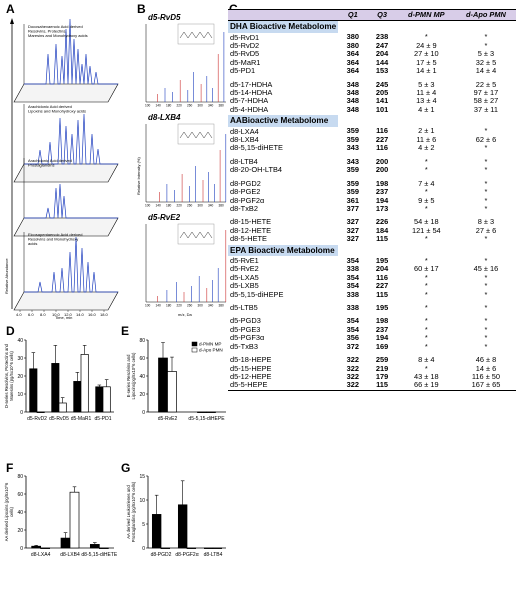 The width and height of the screenshot is (520, 593). Describe the element at coordinates (41, 555) in the screenshot. I see `x-category-label: d8-LXA4` at that location.